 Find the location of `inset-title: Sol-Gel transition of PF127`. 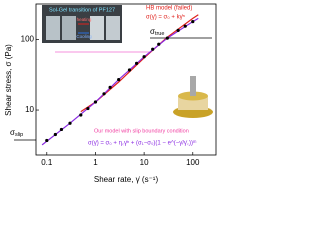

inset-title: Sol-Gel transition of PF127 is located at coordinates (82, 10).